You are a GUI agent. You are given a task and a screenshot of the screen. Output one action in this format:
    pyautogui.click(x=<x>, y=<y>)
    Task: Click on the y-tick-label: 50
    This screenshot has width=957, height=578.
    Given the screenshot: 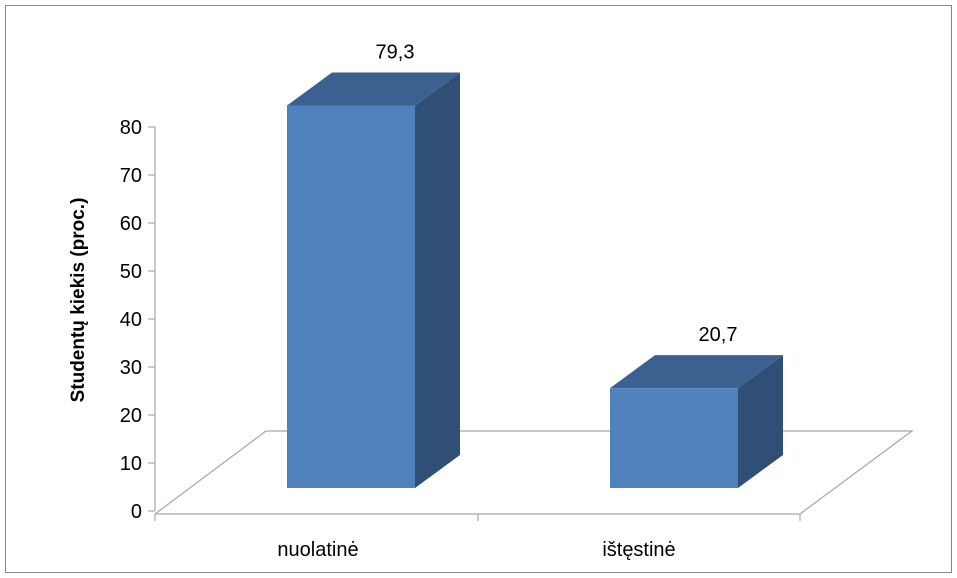 What is the action you would take?
    pyautogui.click(x=131, y=272)
    